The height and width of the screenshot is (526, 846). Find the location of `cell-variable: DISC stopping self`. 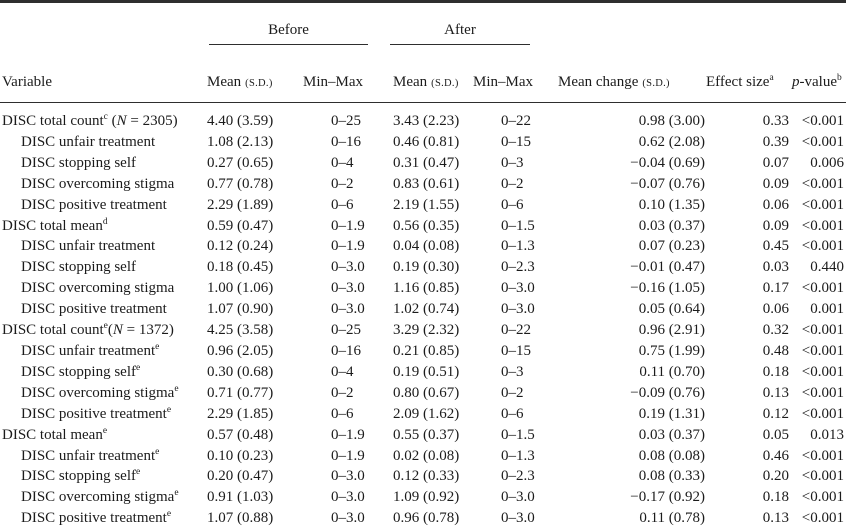

cell-variable: DISC stopping self is located at coordinates (102, 267).